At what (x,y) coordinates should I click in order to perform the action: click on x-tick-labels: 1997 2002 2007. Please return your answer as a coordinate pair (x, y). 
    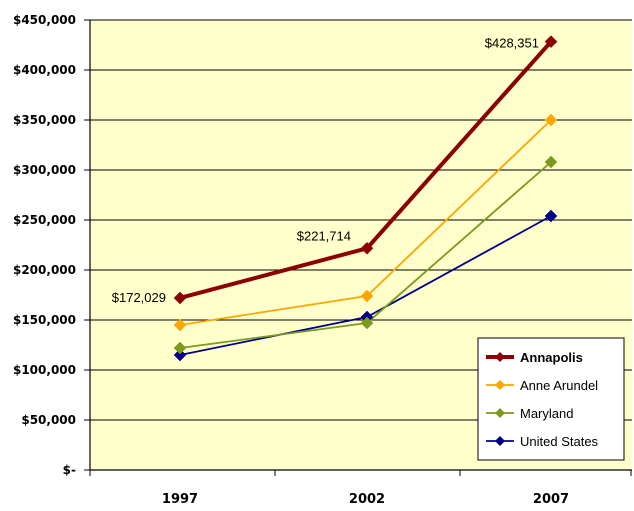
    Looking at the image, I should click on (365, 499).